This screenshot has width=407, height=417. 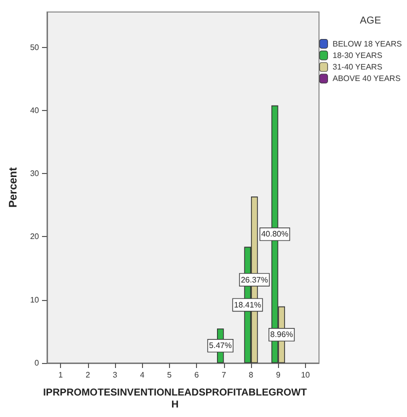 I want to click on legend-label: BELOW 18 YEARS, so click(x=367, y=43).